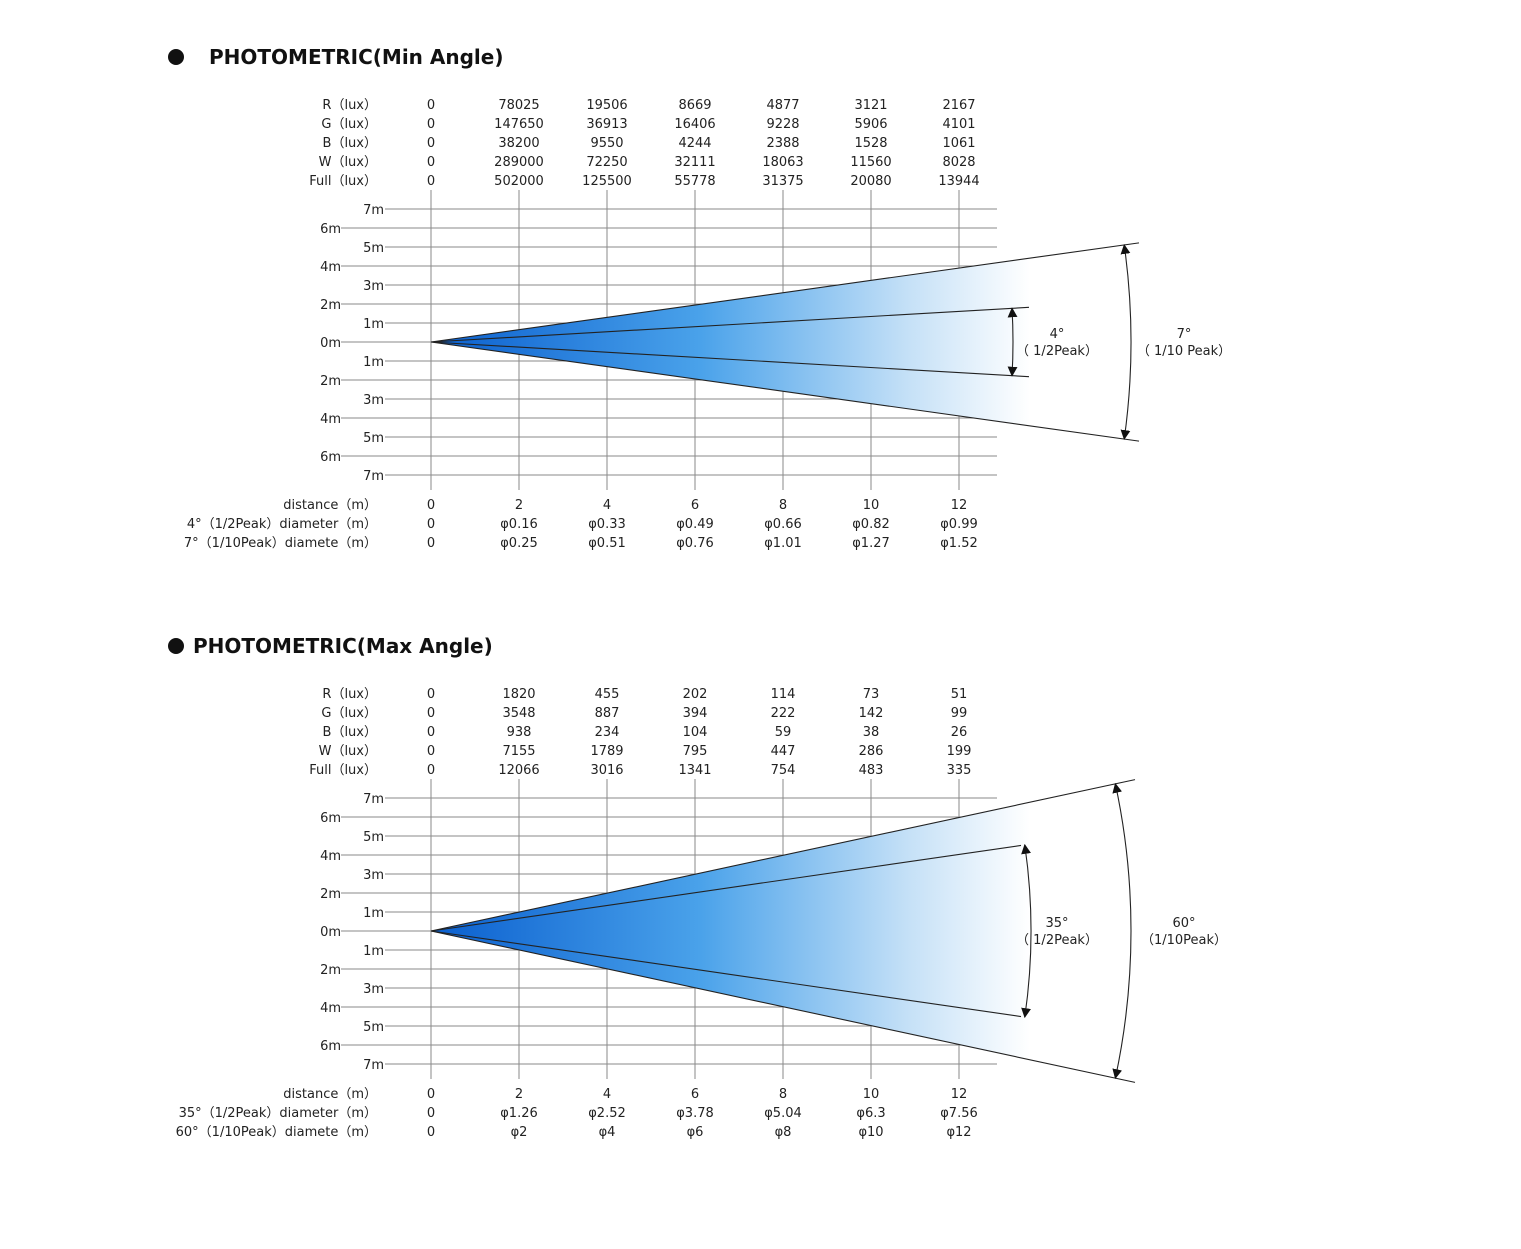  Describe the element at coordinates (871, 732) in the screenshot. I see `lux-value: 38` at that location.